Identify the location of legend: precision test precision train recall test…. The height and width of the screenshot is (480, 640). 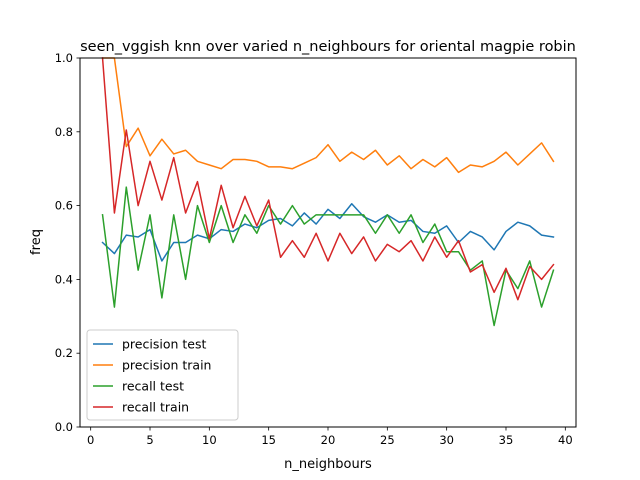
(162, 375).